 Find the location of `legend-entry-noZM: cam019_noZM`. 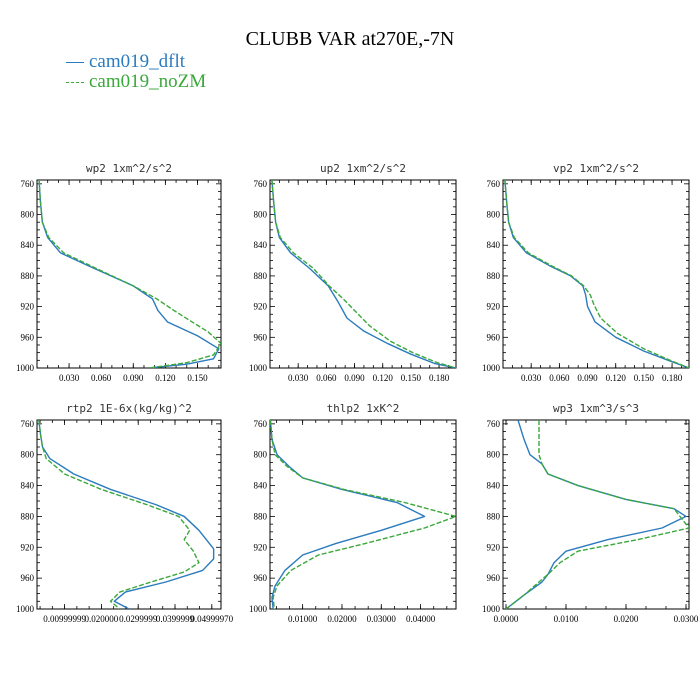

legend-entry-noZM: cam019_noZM is located at coordinates (136, 82).